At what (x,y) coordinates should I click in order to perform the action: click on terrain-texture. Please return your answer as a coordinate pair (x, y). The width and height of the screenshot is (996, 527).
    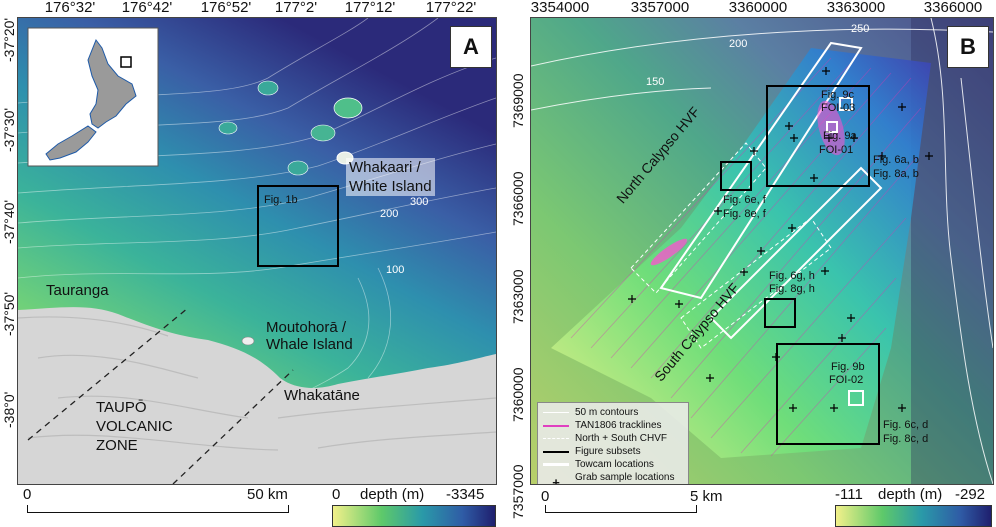
    Looking at the image, I should click on (257, 383).